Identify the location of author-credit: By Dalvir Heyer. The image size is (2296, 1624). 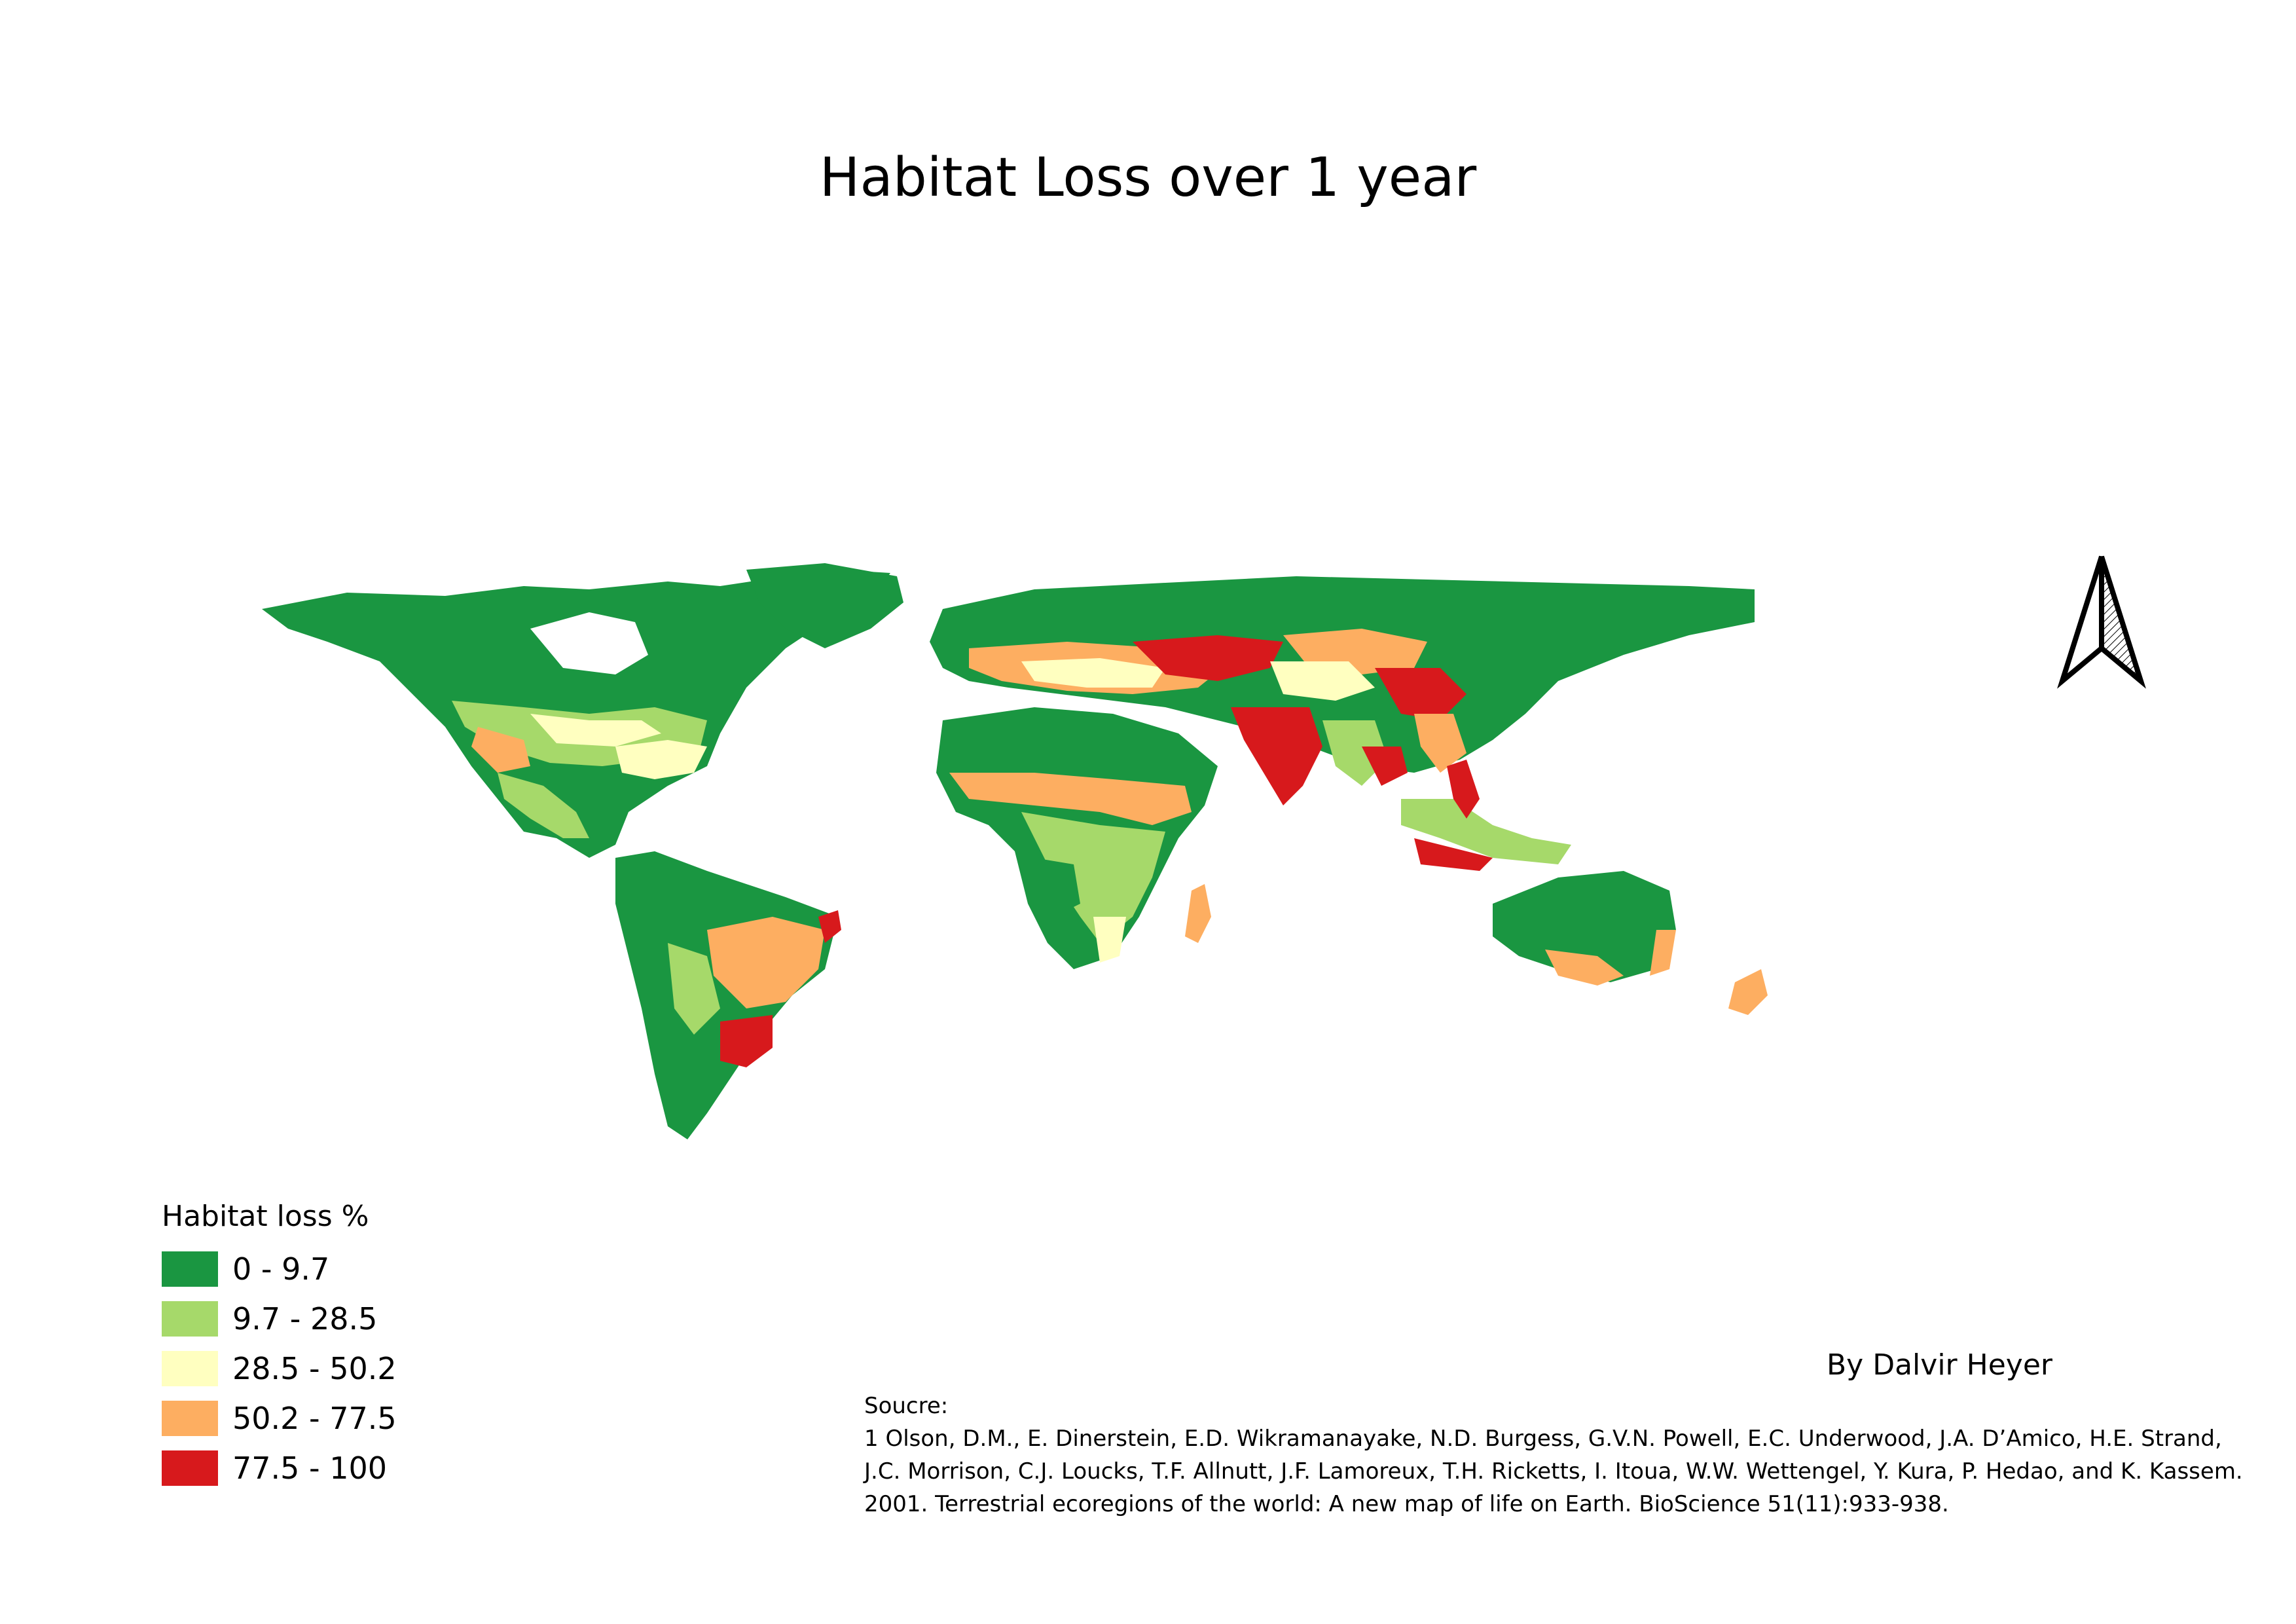
(1939, 1365).